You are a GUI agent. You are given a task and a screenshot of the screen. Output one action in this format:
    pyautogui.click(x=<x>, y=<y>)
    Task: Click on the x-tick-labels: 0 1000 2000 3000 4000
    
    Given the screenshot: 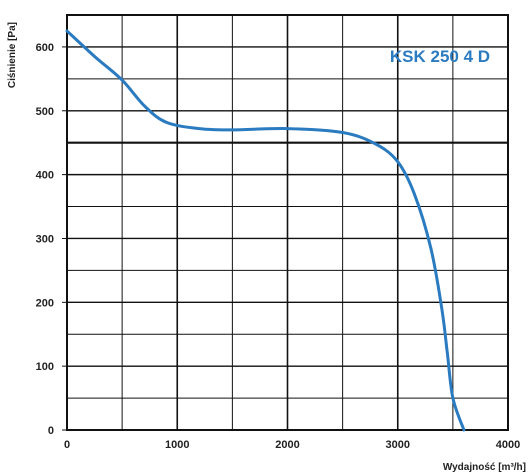 What is the action you would take?
    pyautogui.click(x=292, y=445)
    